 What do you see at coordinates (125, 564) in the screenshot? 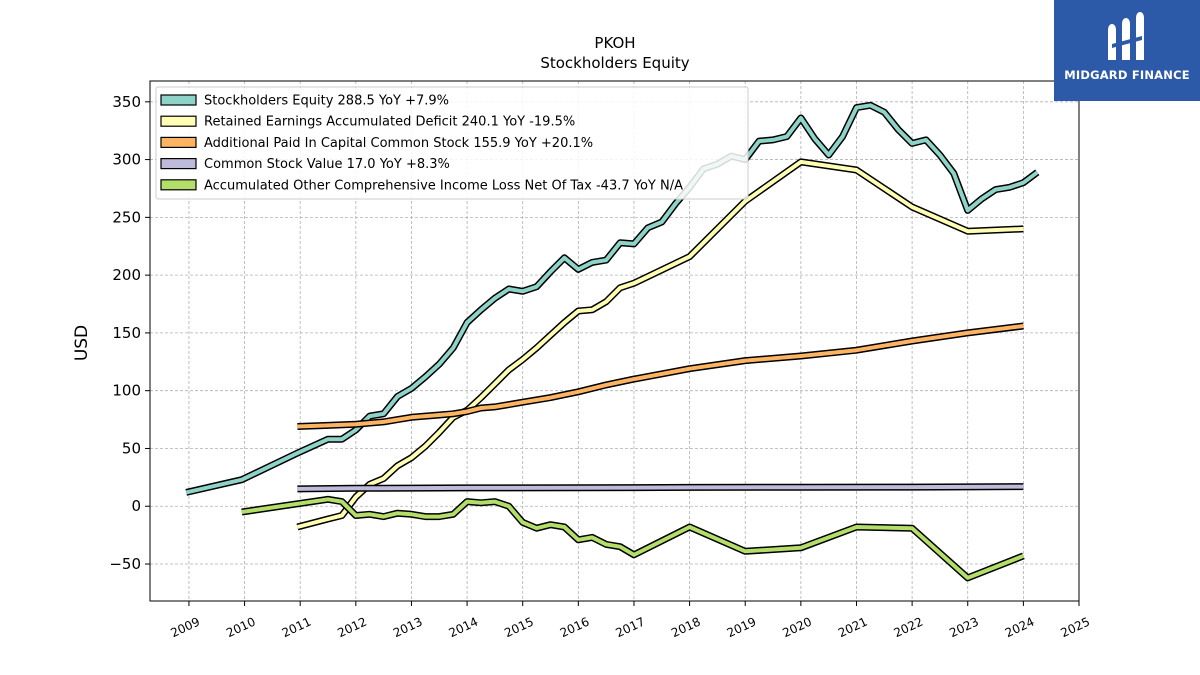
I see `y-tick-label: −50` at bounding box center [125, 564].